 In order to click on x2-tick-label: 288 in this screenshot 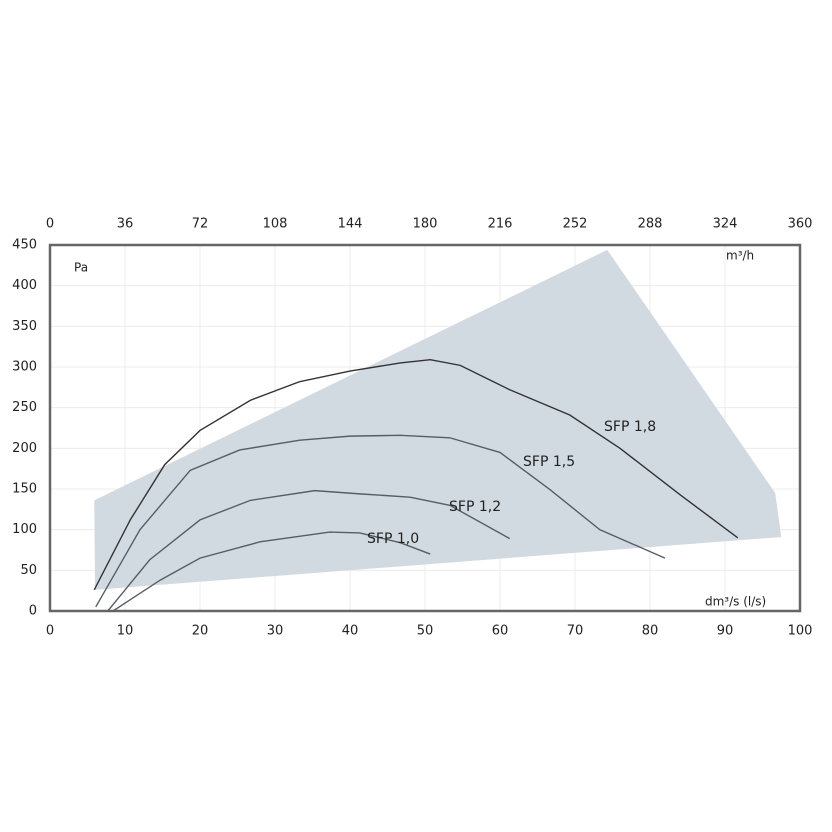, I will do `click(650, 224)`.